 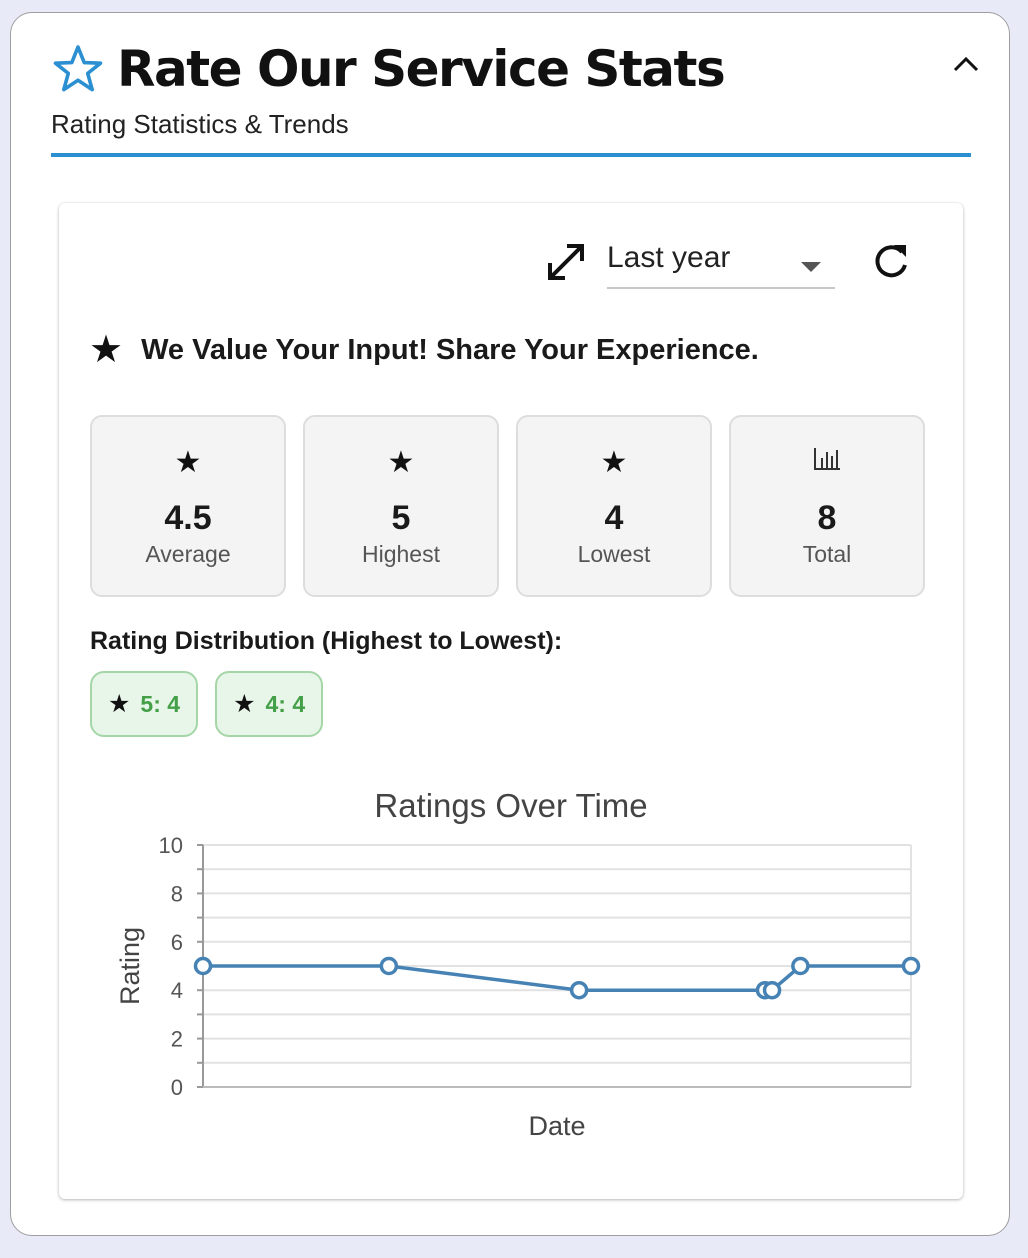 I want to click on page-title: Rate Our Service Stats, so click(x=421, y=69).